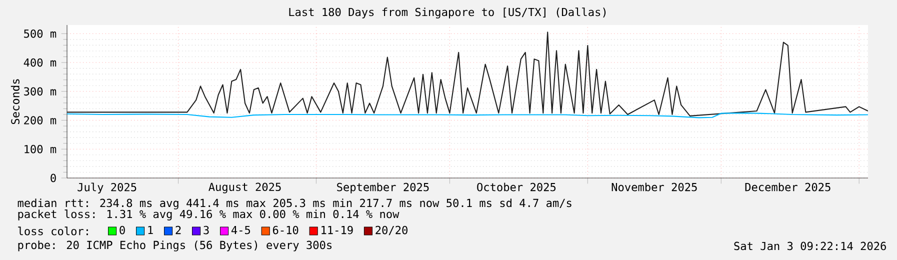 The height and width of the screenshot is (260, 897). I want to click on y-tick-label: 0, so click(53, 178).